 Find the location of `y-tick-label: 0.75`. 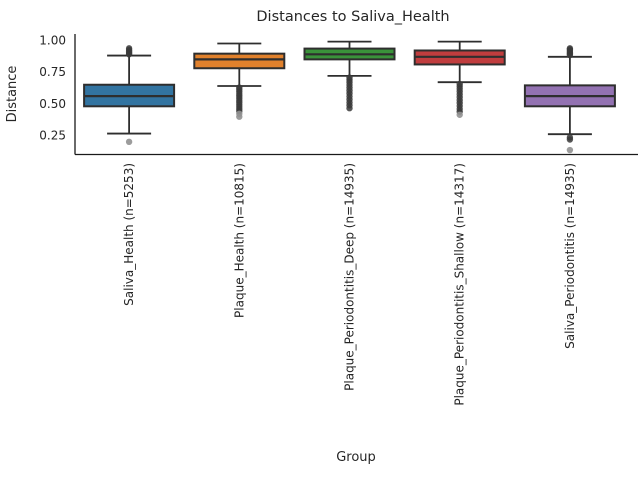

y-tick-label: 0.75 is located at coordinates (52, 72).